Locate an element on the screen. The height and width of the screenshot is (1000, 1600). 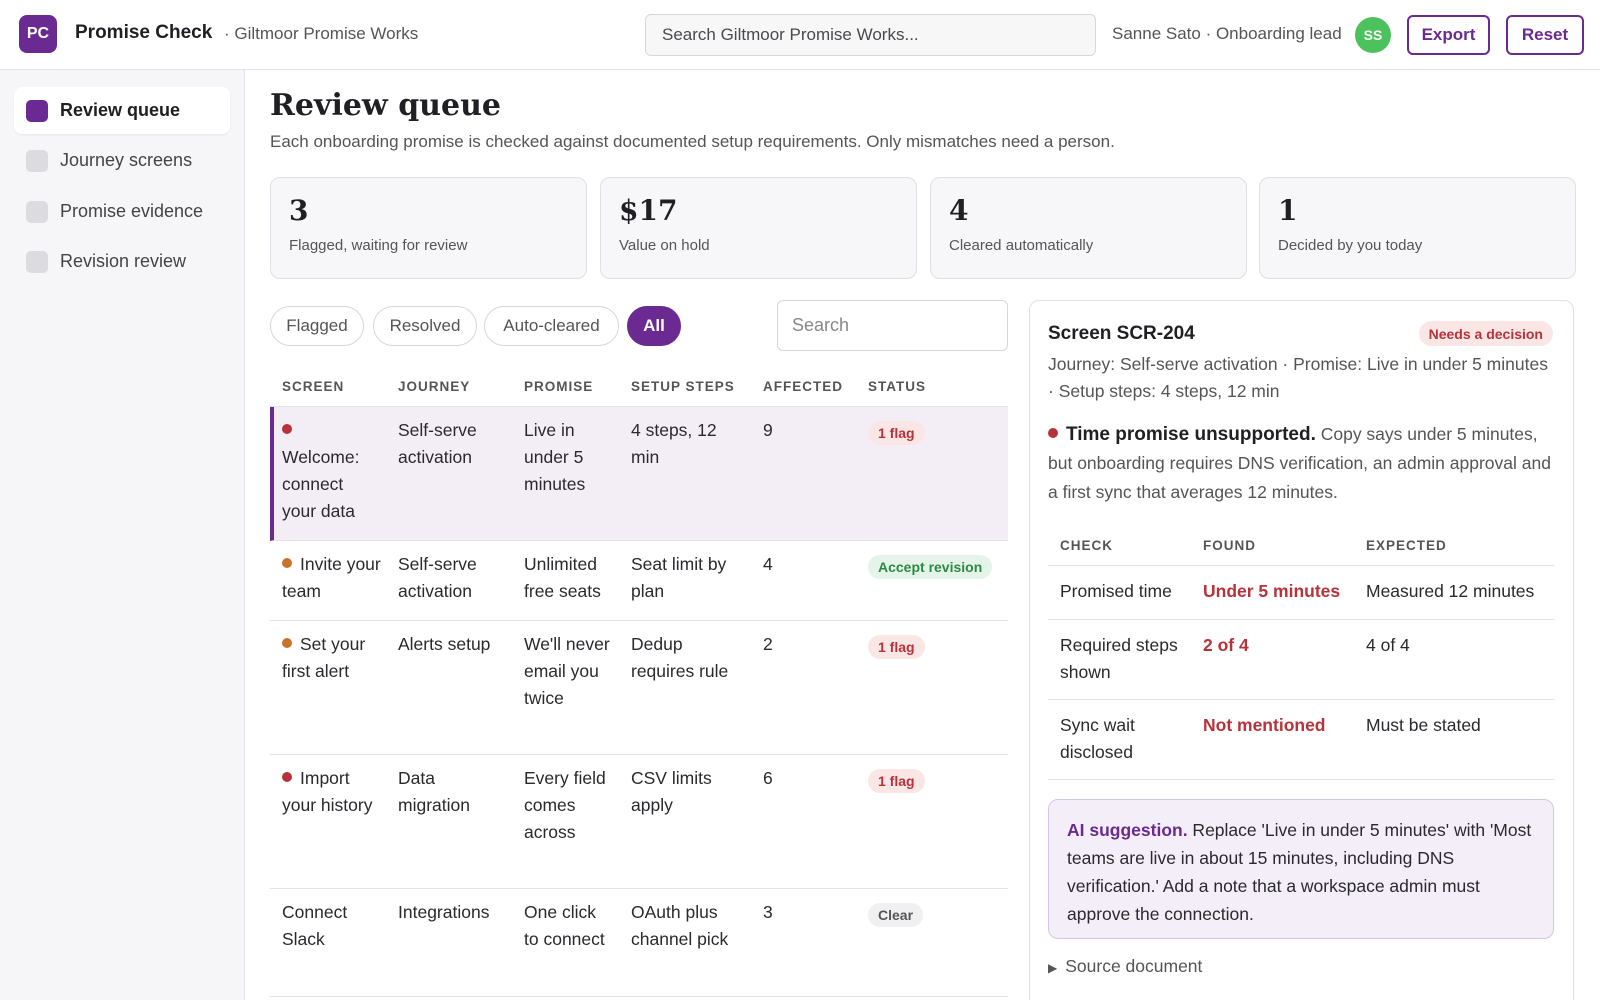
reset-button: Reset is located at coordinates (1545, 35).